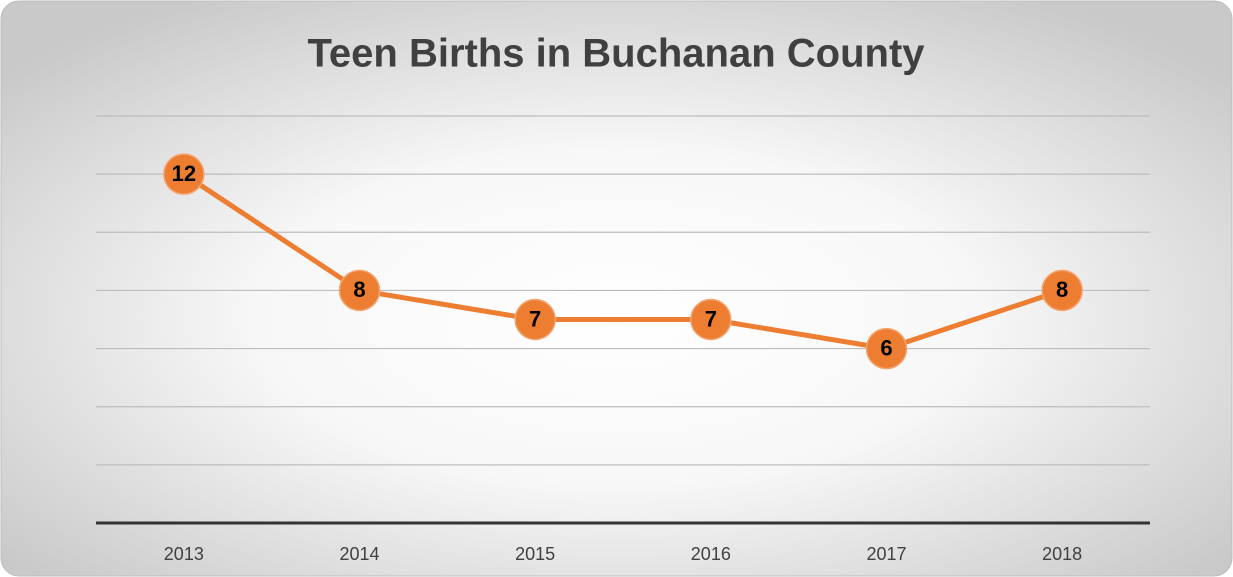 The width and height of the screenshot is (1233, 577). Describe the element at coordinates (711, 554) in the screenshot. I see `x-tick-label: 2016` at that location.